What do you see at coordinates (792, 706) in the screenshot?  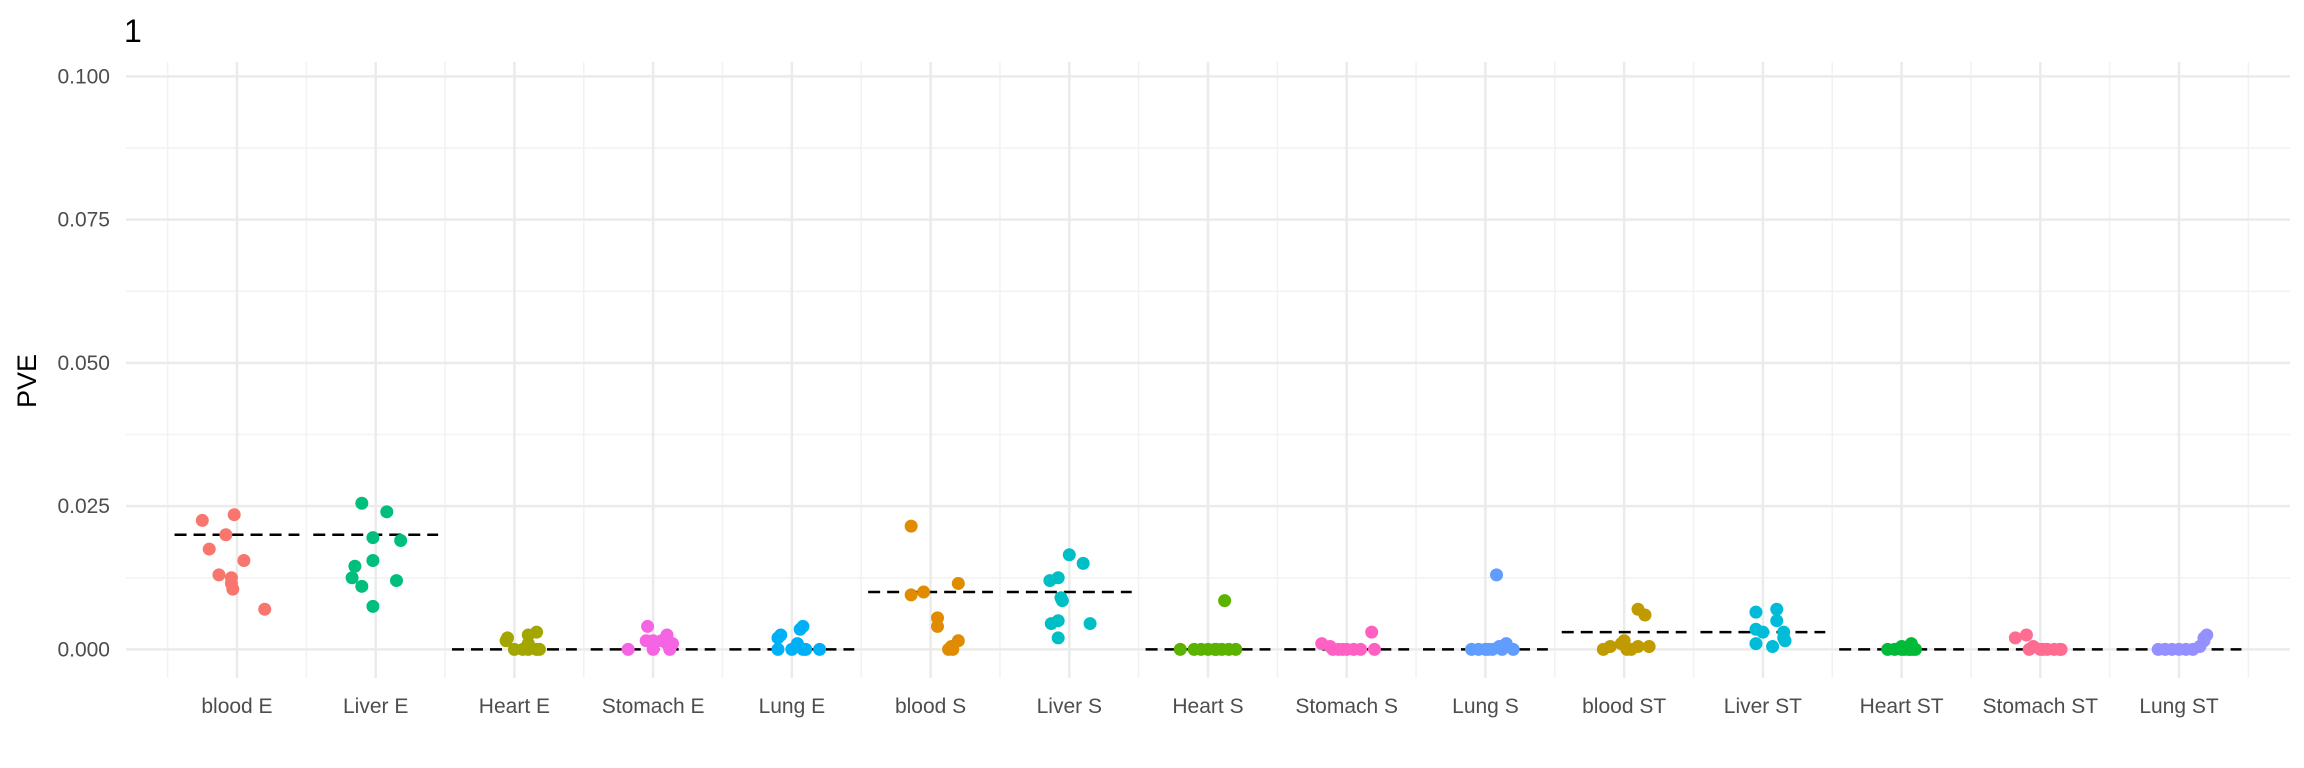 I see `x-tick-label: Lung E` at bounding box center [792, 706].